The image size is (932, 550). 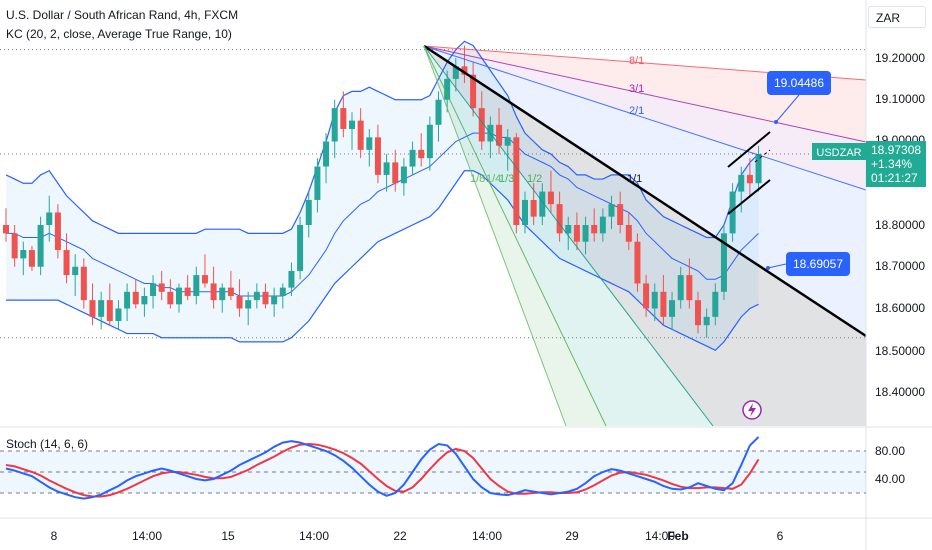 I want to click on currency-button: ZAR, so click(x=897, y=17).